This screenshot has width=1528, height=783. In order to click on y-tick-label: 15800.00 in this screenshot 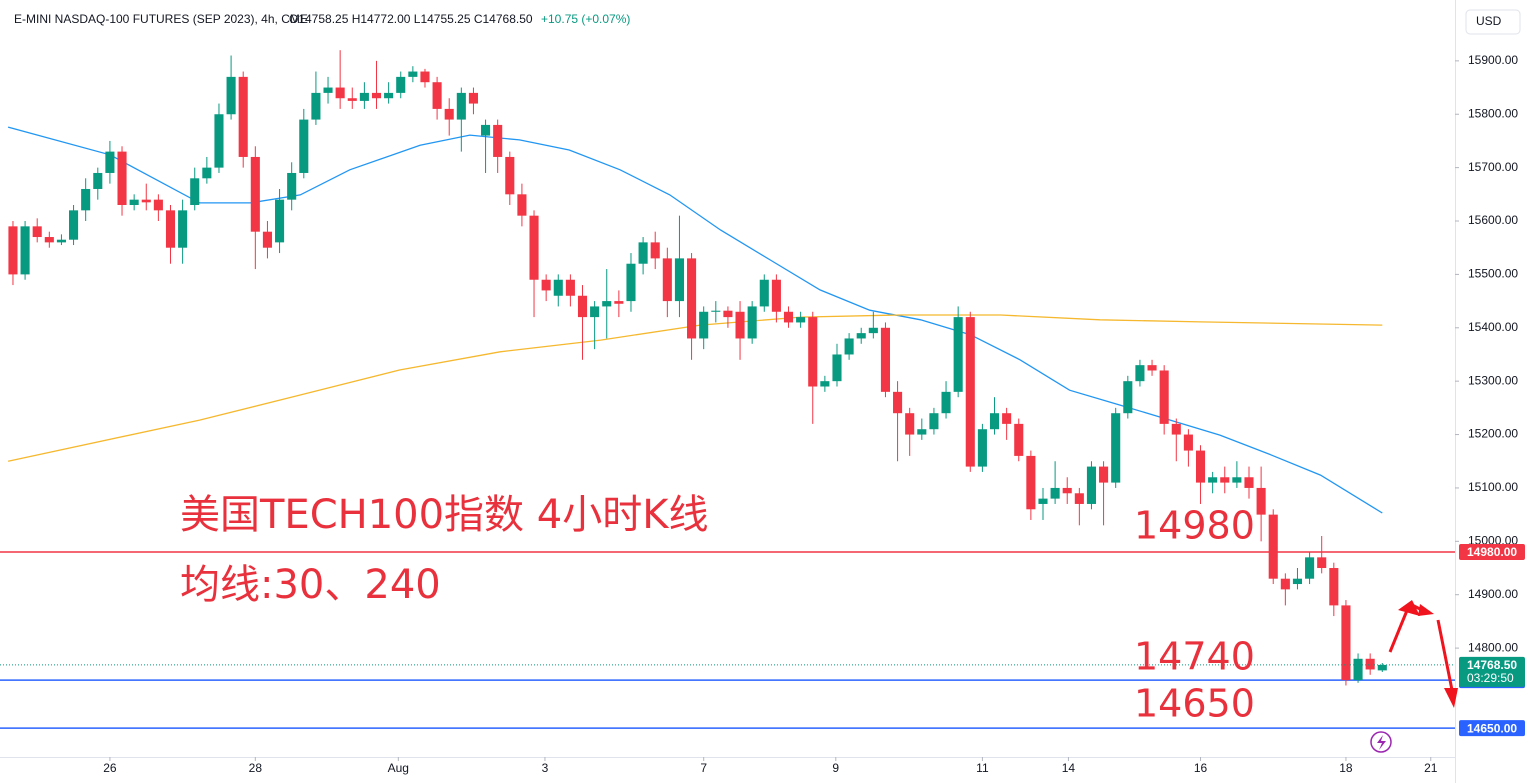, I will do `click(1493, 113)`.